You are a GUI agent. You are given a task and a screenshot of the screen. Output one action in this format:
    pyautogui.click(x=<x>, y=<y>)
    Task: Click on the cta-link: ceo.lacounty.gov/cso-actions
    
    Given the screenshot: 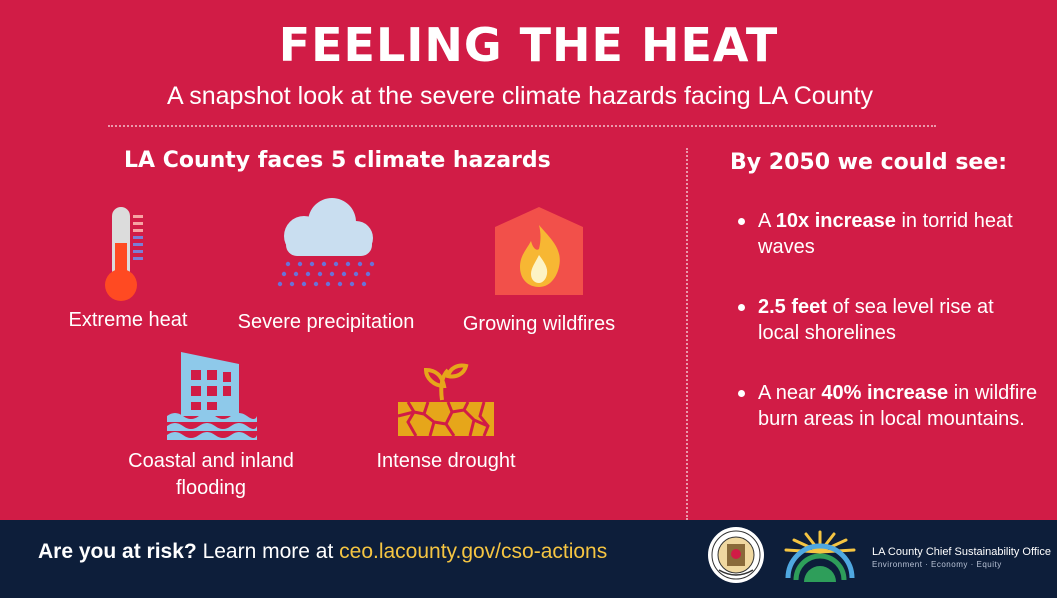 What is the action you would take?
    pyautogui.click(x=473, y=551)
    